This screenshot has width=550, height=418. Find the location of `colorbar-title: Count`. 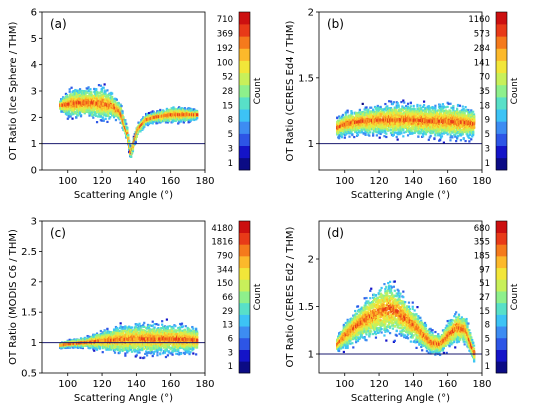

colorbar-title: Count is located at coordinates (258, 90).